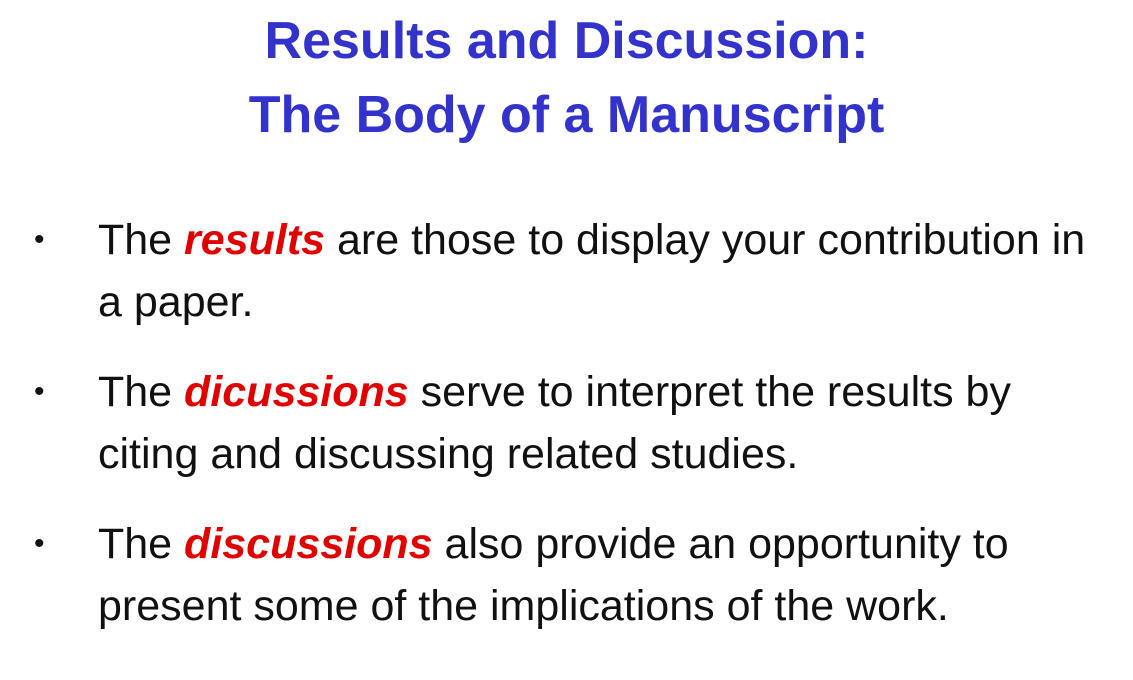  What do you see at coordinates (566, 41) in the screenshot?
I see `title-line-1: Results and Discussion:` at bounding box center [566, 41].